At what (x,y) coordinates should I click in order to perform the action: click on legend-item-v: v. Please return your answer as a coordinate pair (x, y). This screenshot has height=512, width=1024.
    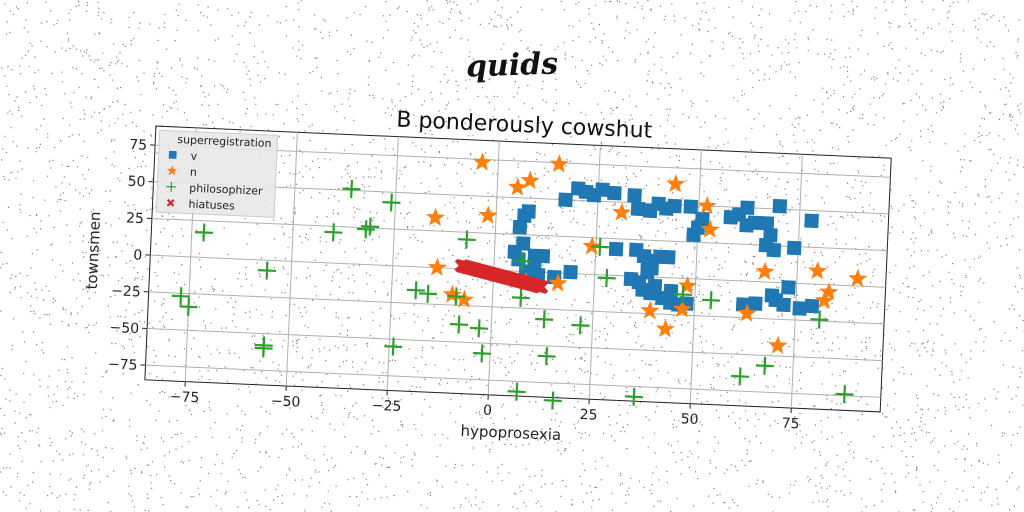
    Looking at the image, I should click on (183, 156).